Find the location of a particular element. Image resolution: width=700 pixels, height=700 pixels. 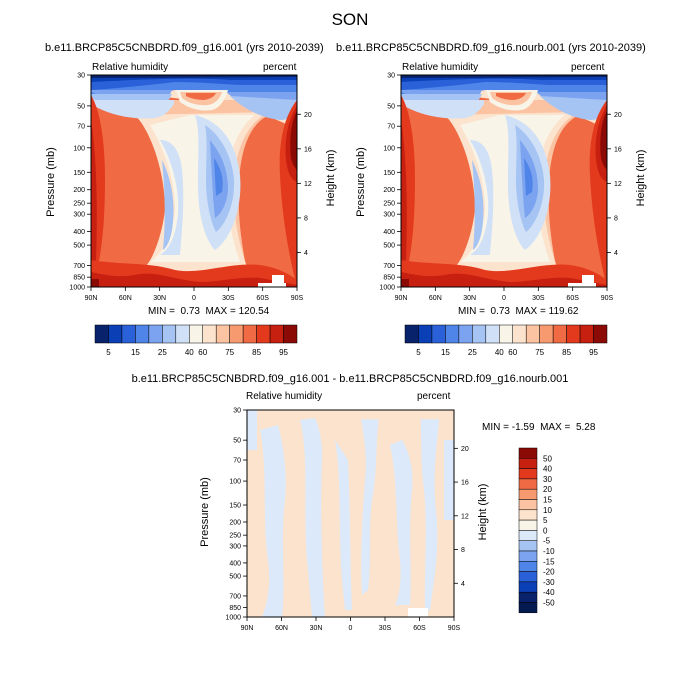

panel3-colorbar-label: -10 is located at coordinates (549, 551).